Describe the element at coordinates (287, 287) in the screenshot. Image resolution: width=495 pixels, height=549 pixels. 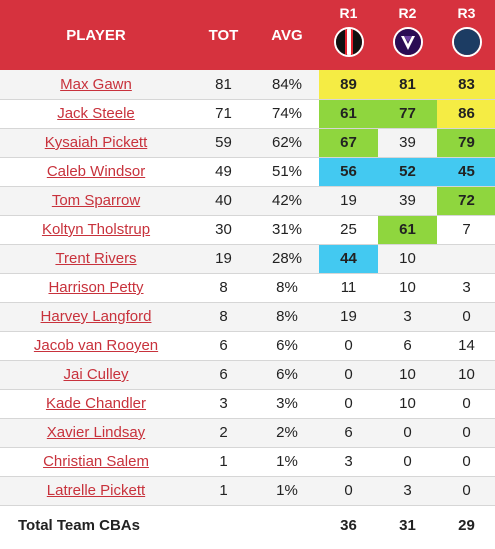
I see `avg-cell: 8%` at that location.